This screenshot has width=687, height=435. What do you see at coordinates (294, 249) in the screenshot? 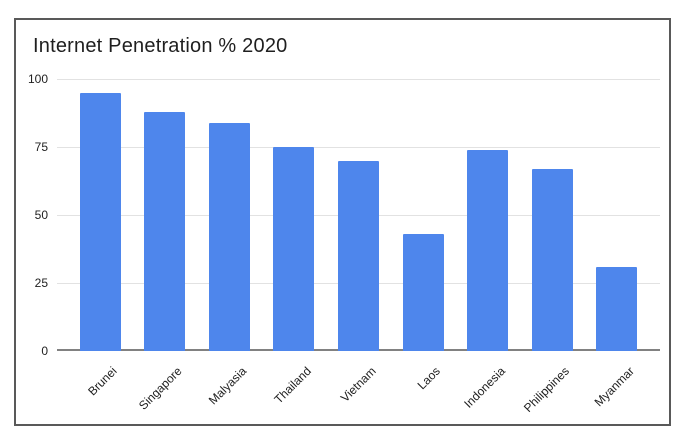
I see `bar-thailand` at bounding box center [294, 249].